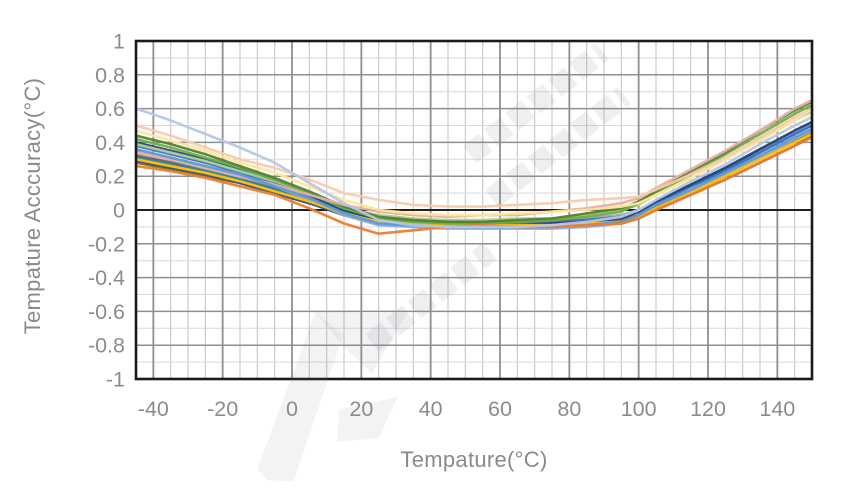 This screenshot has width=866, height=488. Describe the element at coordinates (119, 211) in the screenshot. I see `y-tick-label: 0` at that location.